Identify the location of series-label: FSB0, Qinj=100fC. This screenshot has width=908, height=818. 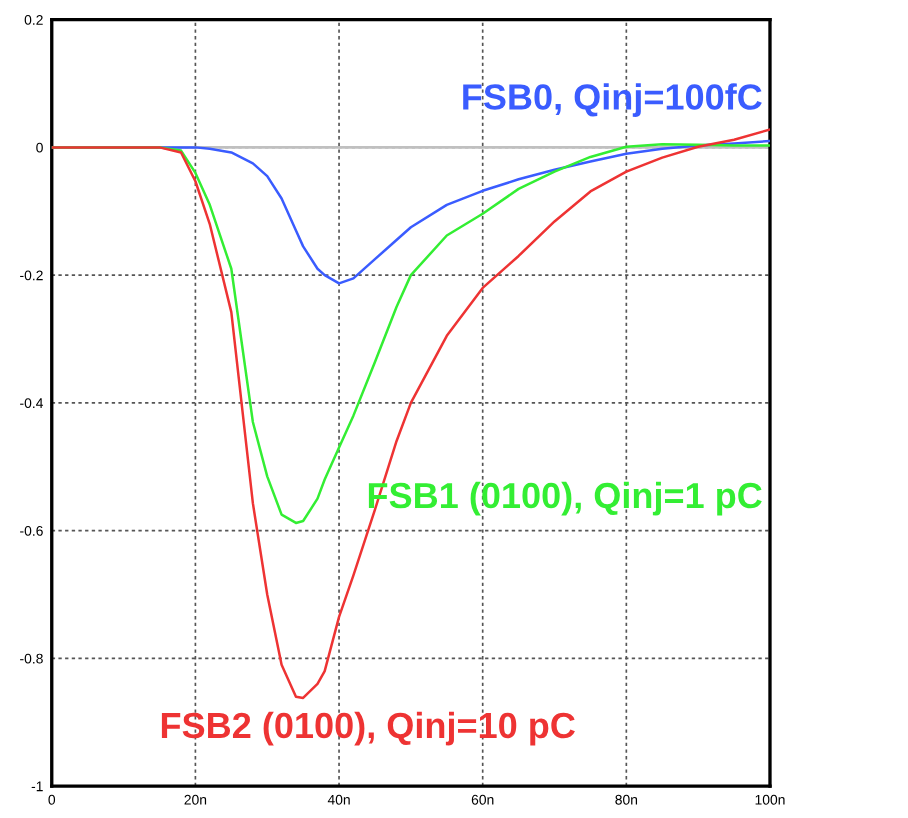
(612, 100).